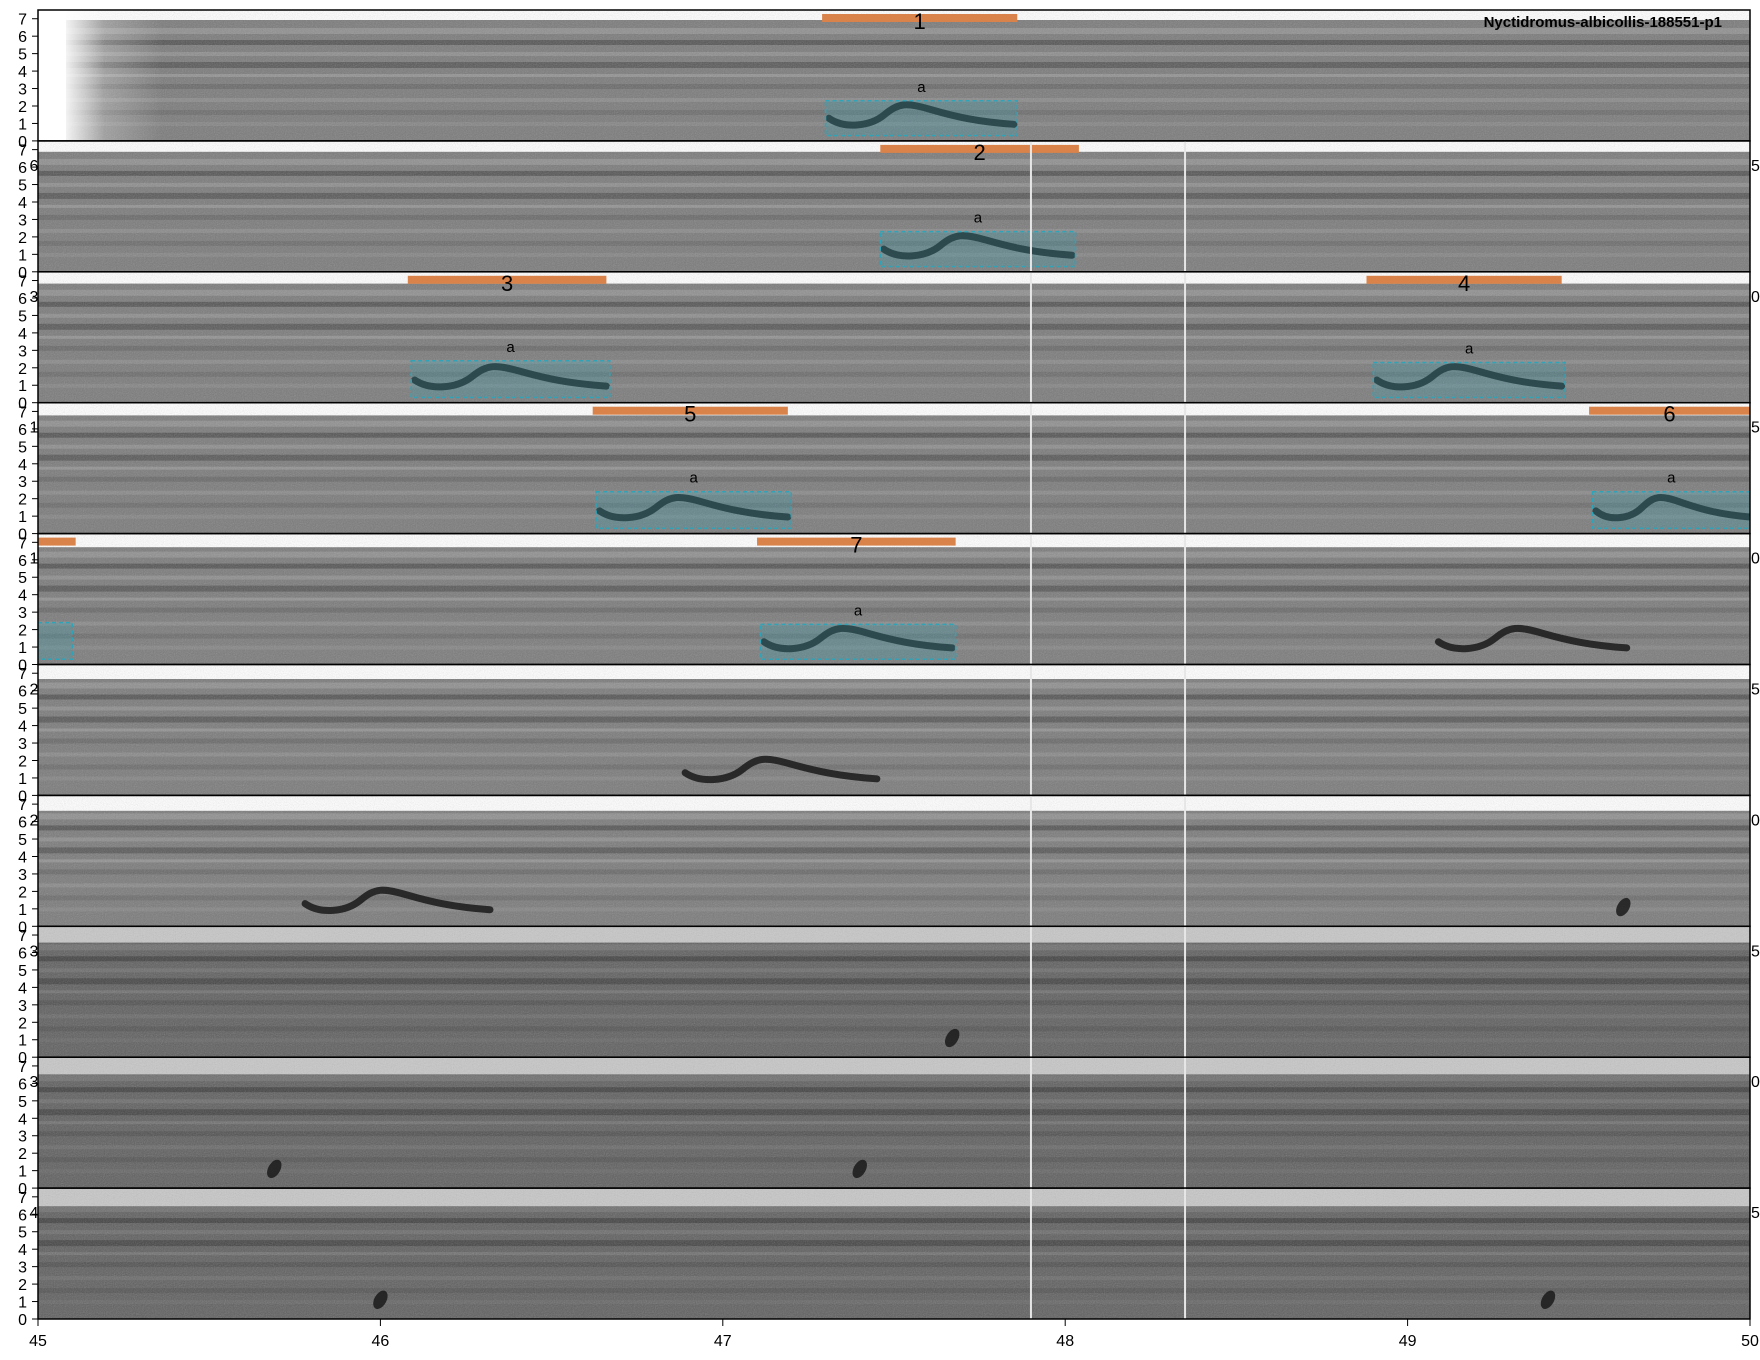 The image size is (1760, 1360). I want to click on segment-number: 5, so click(690, 414).